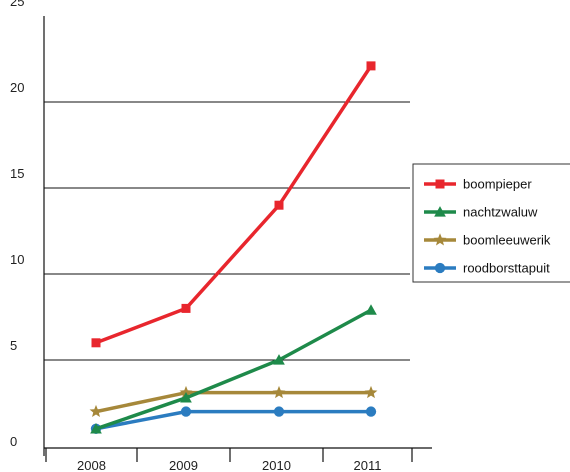  Describe the element at coordinates (229, 460) in the screenshot. I see `x-axis-ticks: 2008 2009 2010 2011` at that location.